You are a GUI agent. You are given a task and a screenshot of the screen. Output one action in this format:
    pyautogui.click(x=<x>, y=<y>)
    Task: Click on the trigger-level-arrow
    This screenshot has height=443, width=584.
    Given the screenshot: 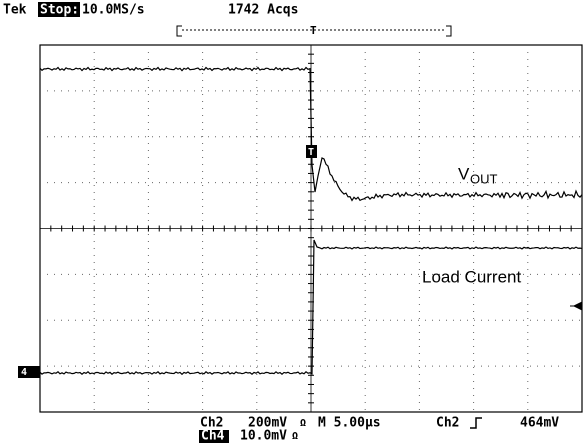 What is the action you would take?
    pyautogui.click(x=576, y=306)
    